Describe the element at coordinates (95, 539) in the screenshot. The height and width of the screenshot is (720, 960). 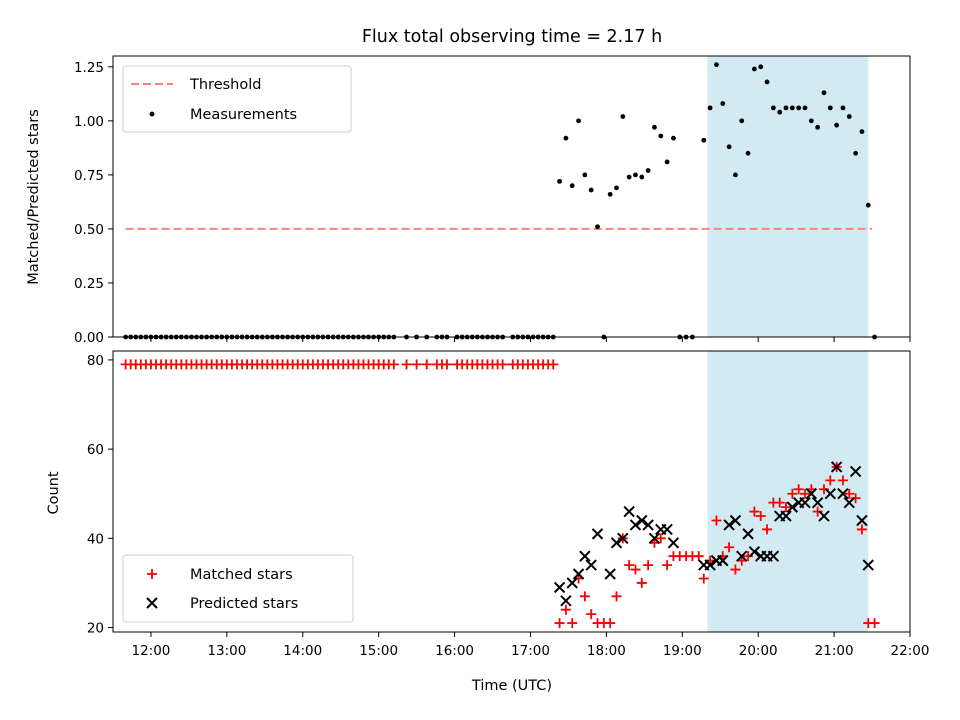
I see `bottom-y-tick-label: 40` at that location.